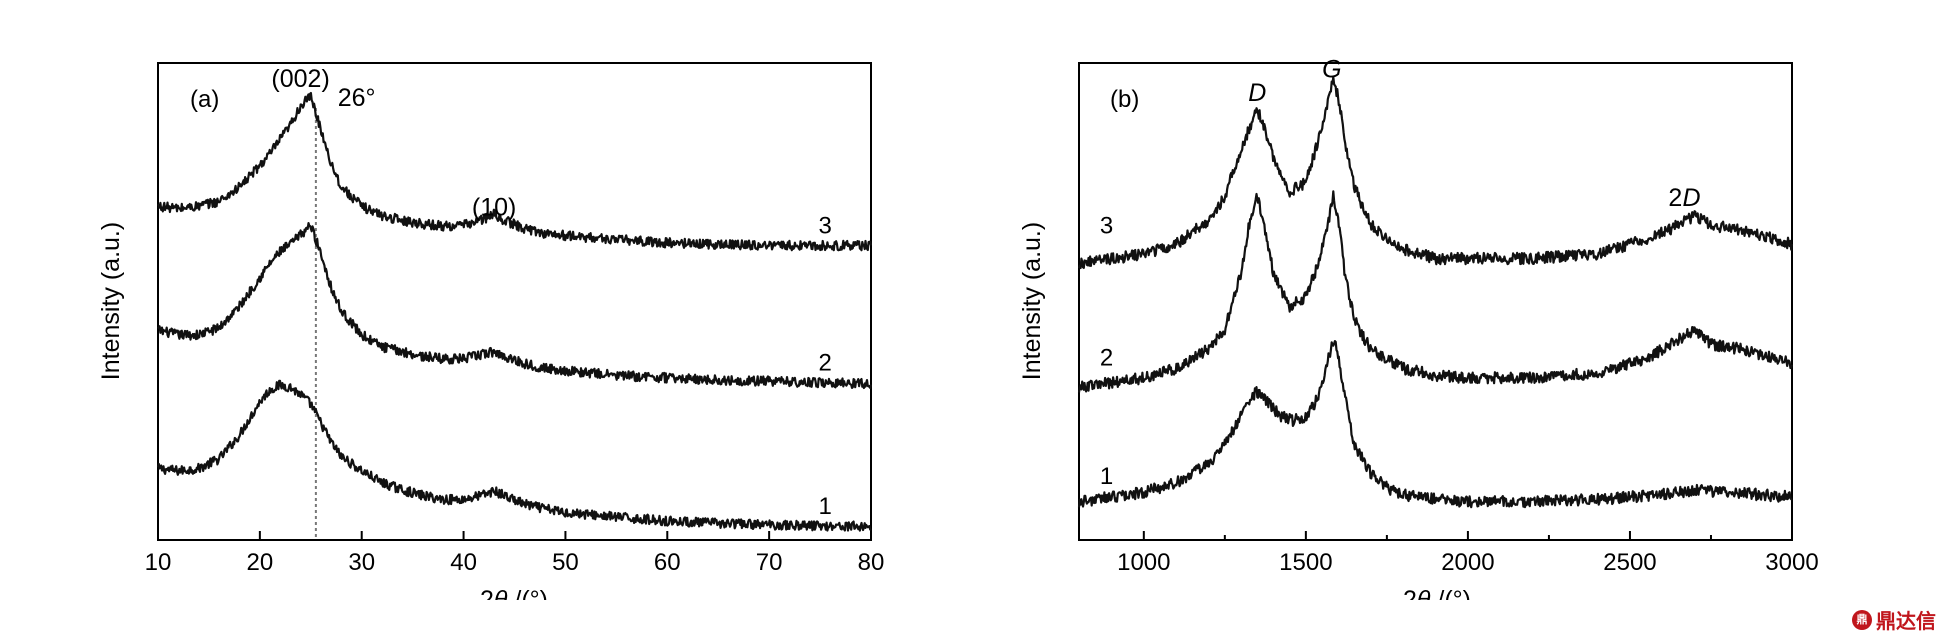 The width and height of the screenshot is (1949, 638). Describe the element at coordinates (1437, 593) in the screenshot. I see `panel-b-x-axis-title: 2θ /(°)` at that location.